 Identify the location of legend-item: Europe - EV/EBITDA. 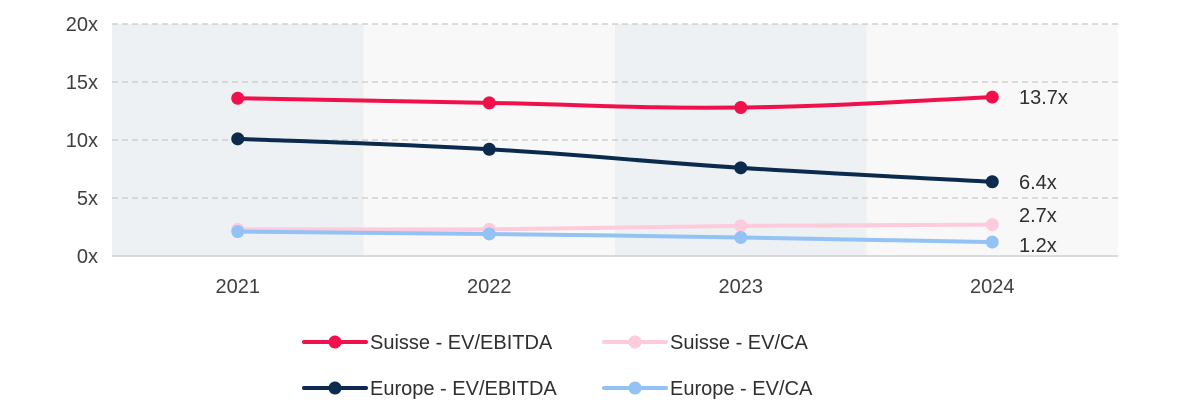
(429, 389).